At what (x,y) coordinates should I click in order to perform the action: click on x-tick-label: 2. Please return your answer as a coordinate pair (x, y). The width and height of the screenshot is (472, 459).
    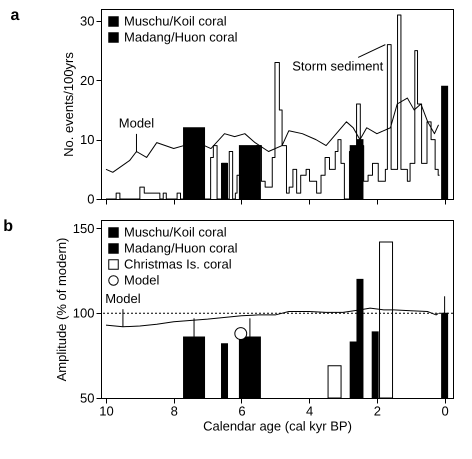
    Looking at the image, I should click on (378, 411).